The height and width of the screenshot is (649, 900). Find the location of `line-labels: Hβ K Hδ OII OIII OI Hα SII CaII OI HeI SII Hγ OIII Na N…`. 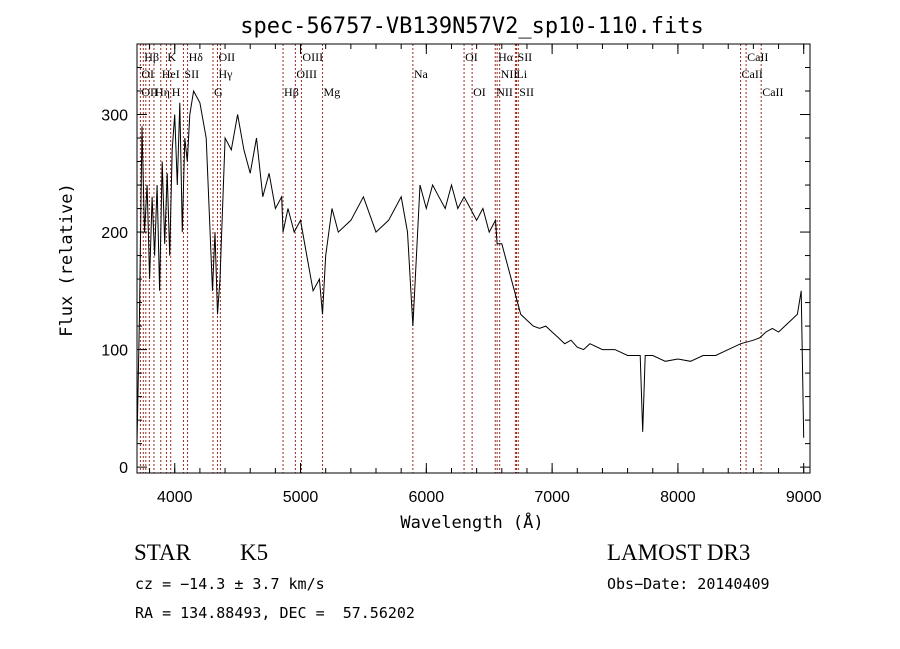

line-labels: Hβ K Hδ OII OIII OI Hα SII CaII OI HeI SII Hγ OIII Na N… is located at coordinates (462, 74).